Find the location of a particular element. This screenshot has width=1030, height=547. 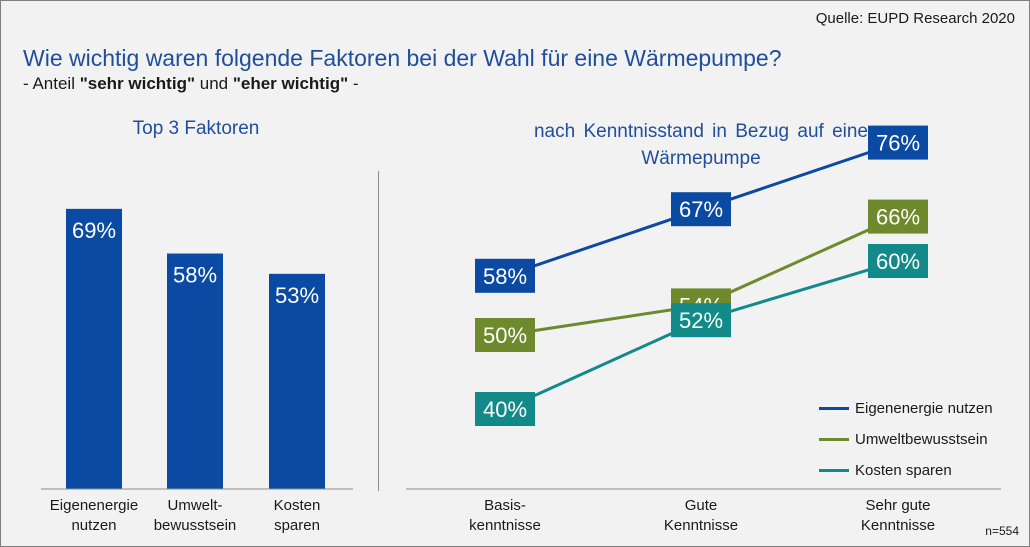

data-label-0-1: 67% is located at coordinates (701, 209).